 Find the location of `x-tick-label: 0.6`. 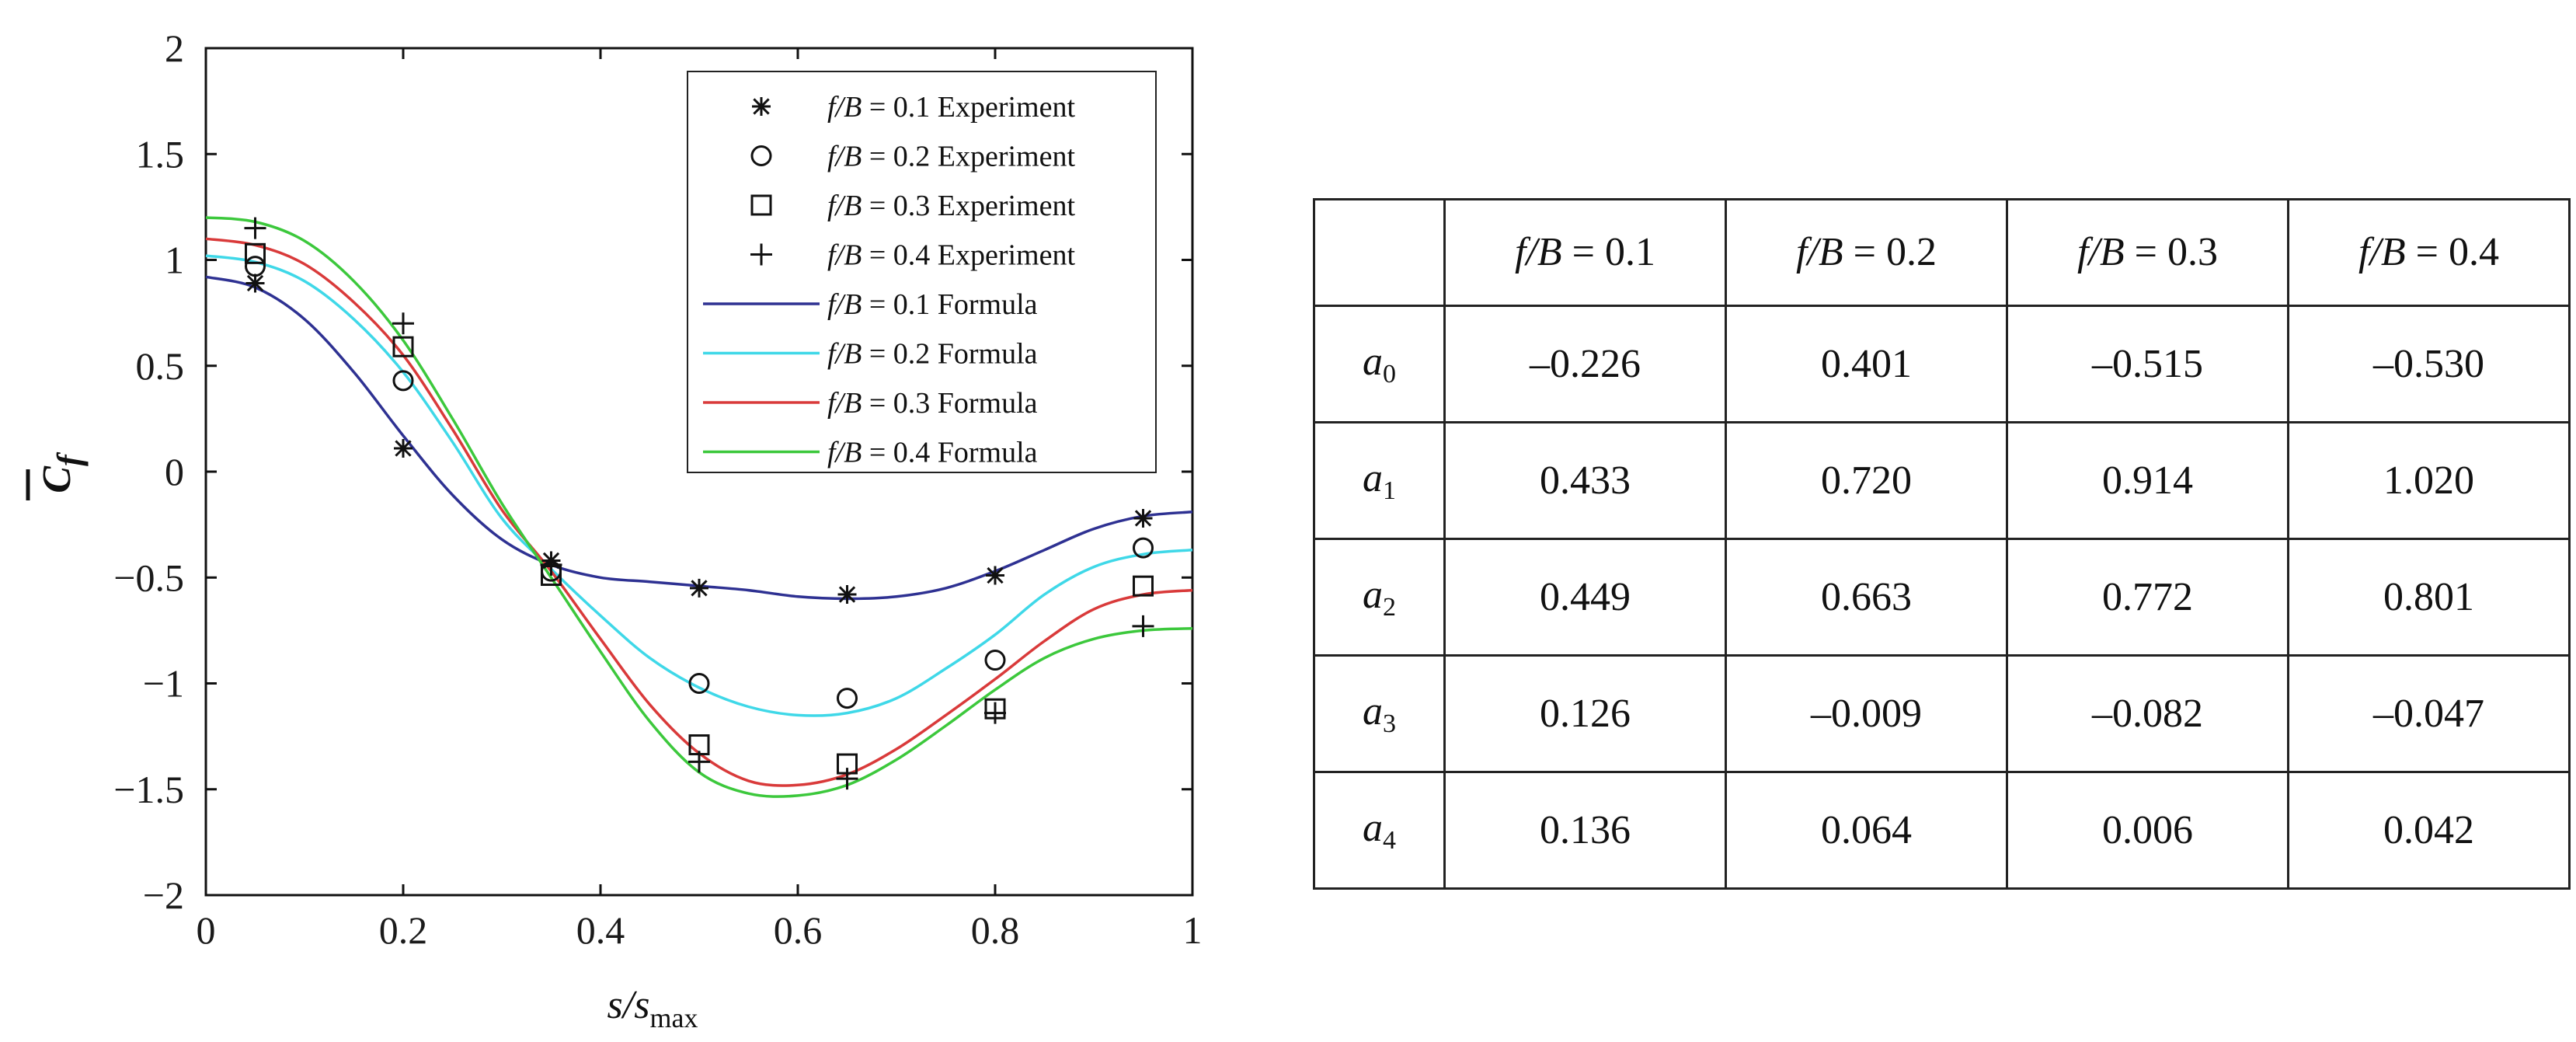

x-tick-label: 0.6 is located at coordinates (798, 930).